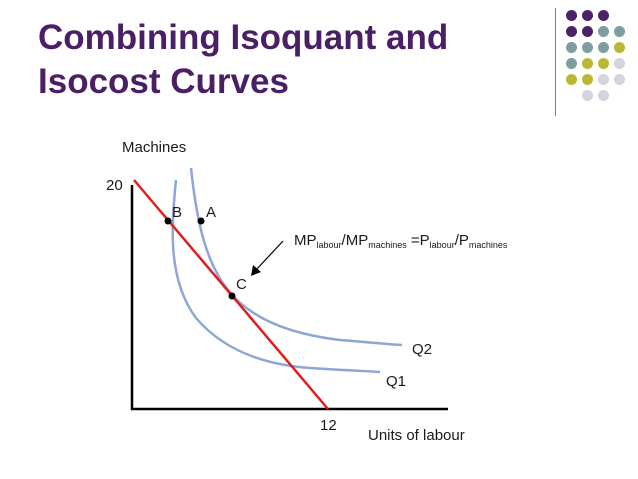  I want to click on isoquant-curve-q1, so click(276, 276).